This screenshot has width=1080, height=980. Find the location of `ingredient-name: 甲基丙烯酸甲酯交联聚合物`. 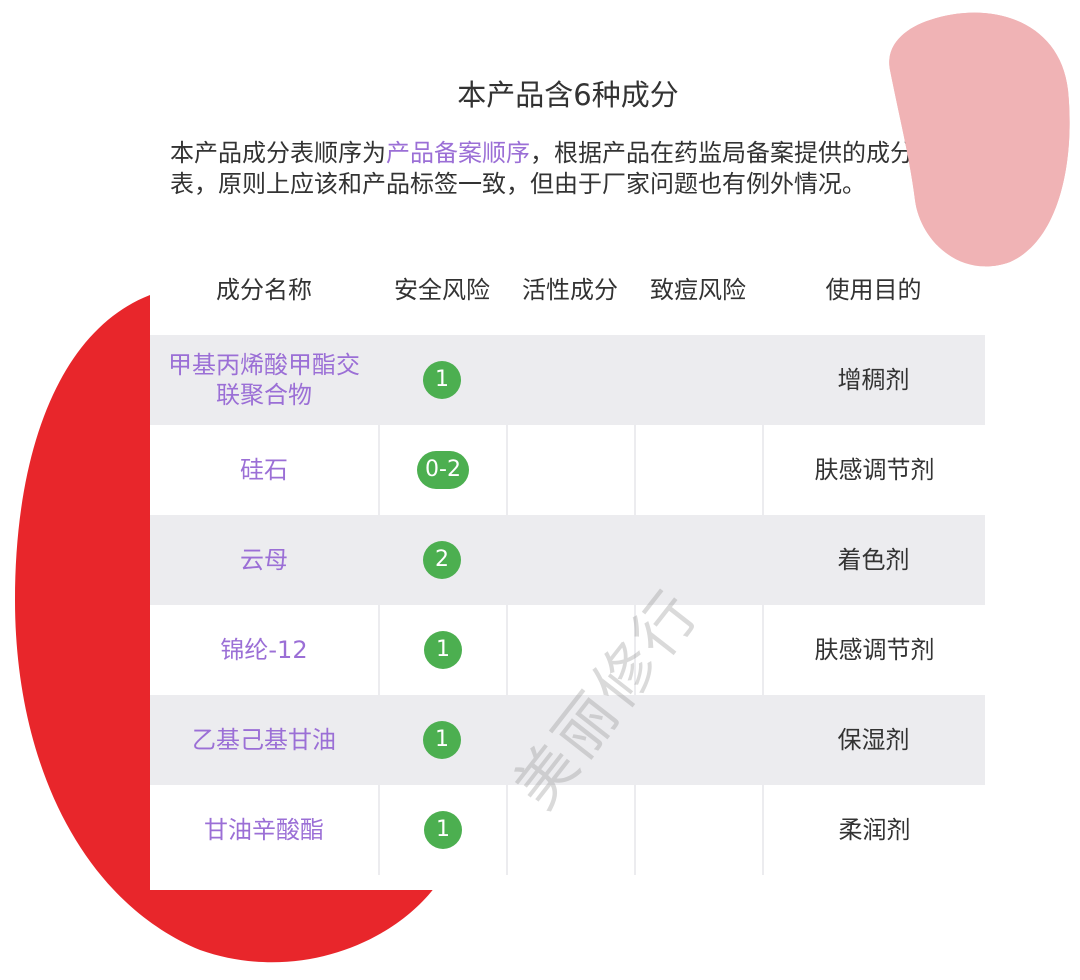

ingredient-name: 甲基丙烯酸甲酯交联聚合物 is located at coordinates (264, 380).